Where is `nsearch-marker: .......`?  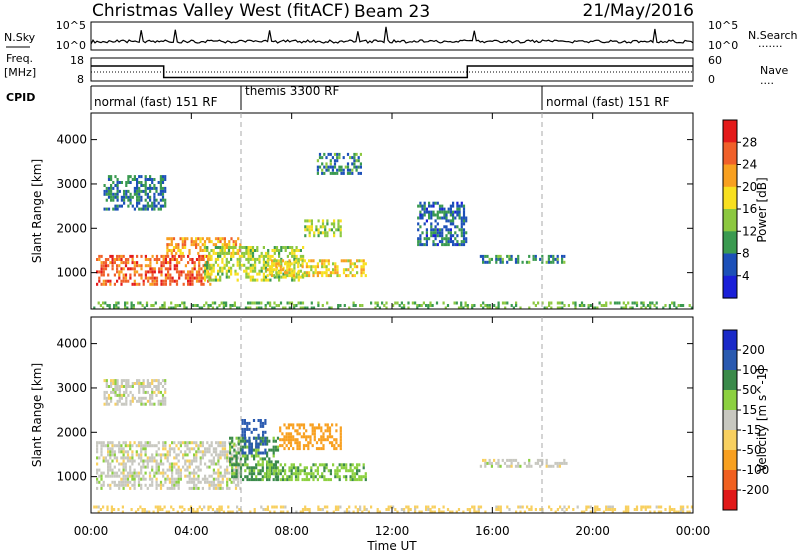 nsearch-marker: ....... is located at coordinates (770, 43).